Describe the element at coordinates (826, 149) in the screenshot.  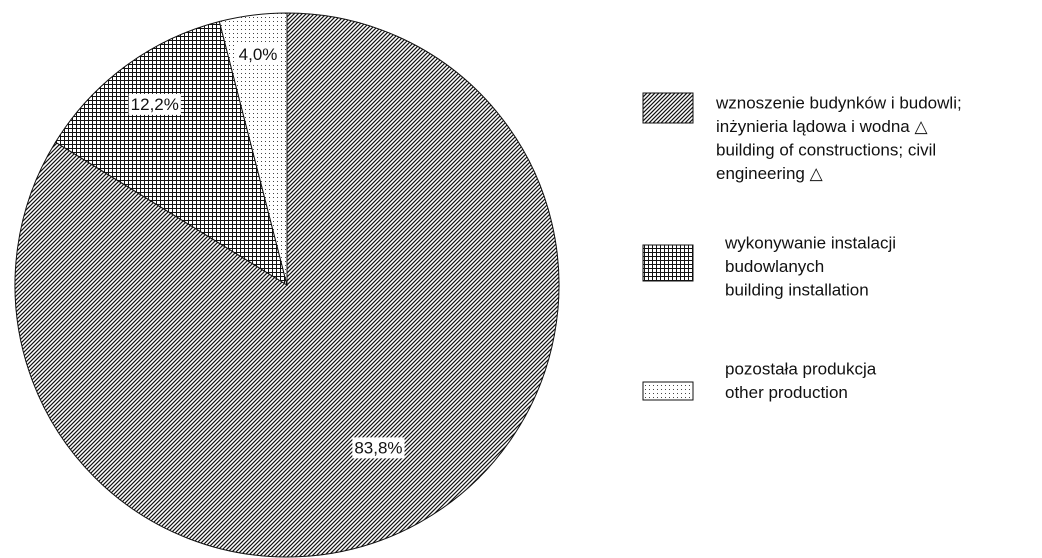
I see `legend-label: building of constructions; civil` at that location.